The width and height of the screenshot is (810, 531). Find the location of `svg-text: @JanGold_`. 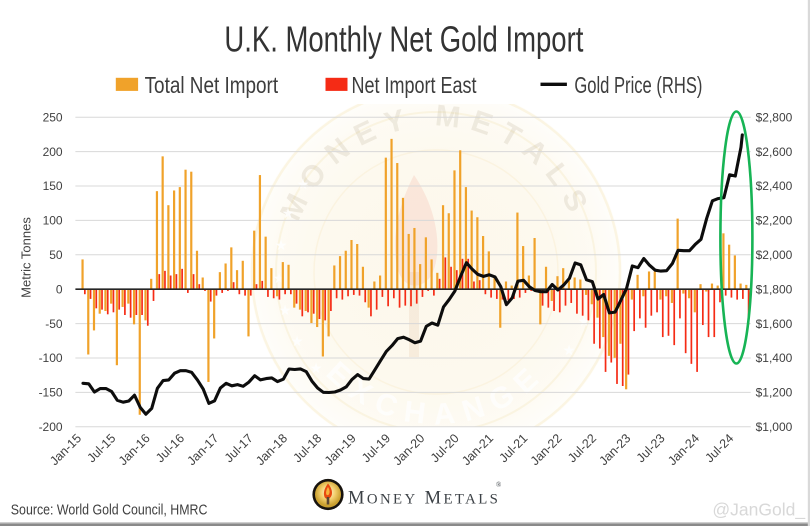

svg-text: @JanGold_ is located at coordinates (758, 510).